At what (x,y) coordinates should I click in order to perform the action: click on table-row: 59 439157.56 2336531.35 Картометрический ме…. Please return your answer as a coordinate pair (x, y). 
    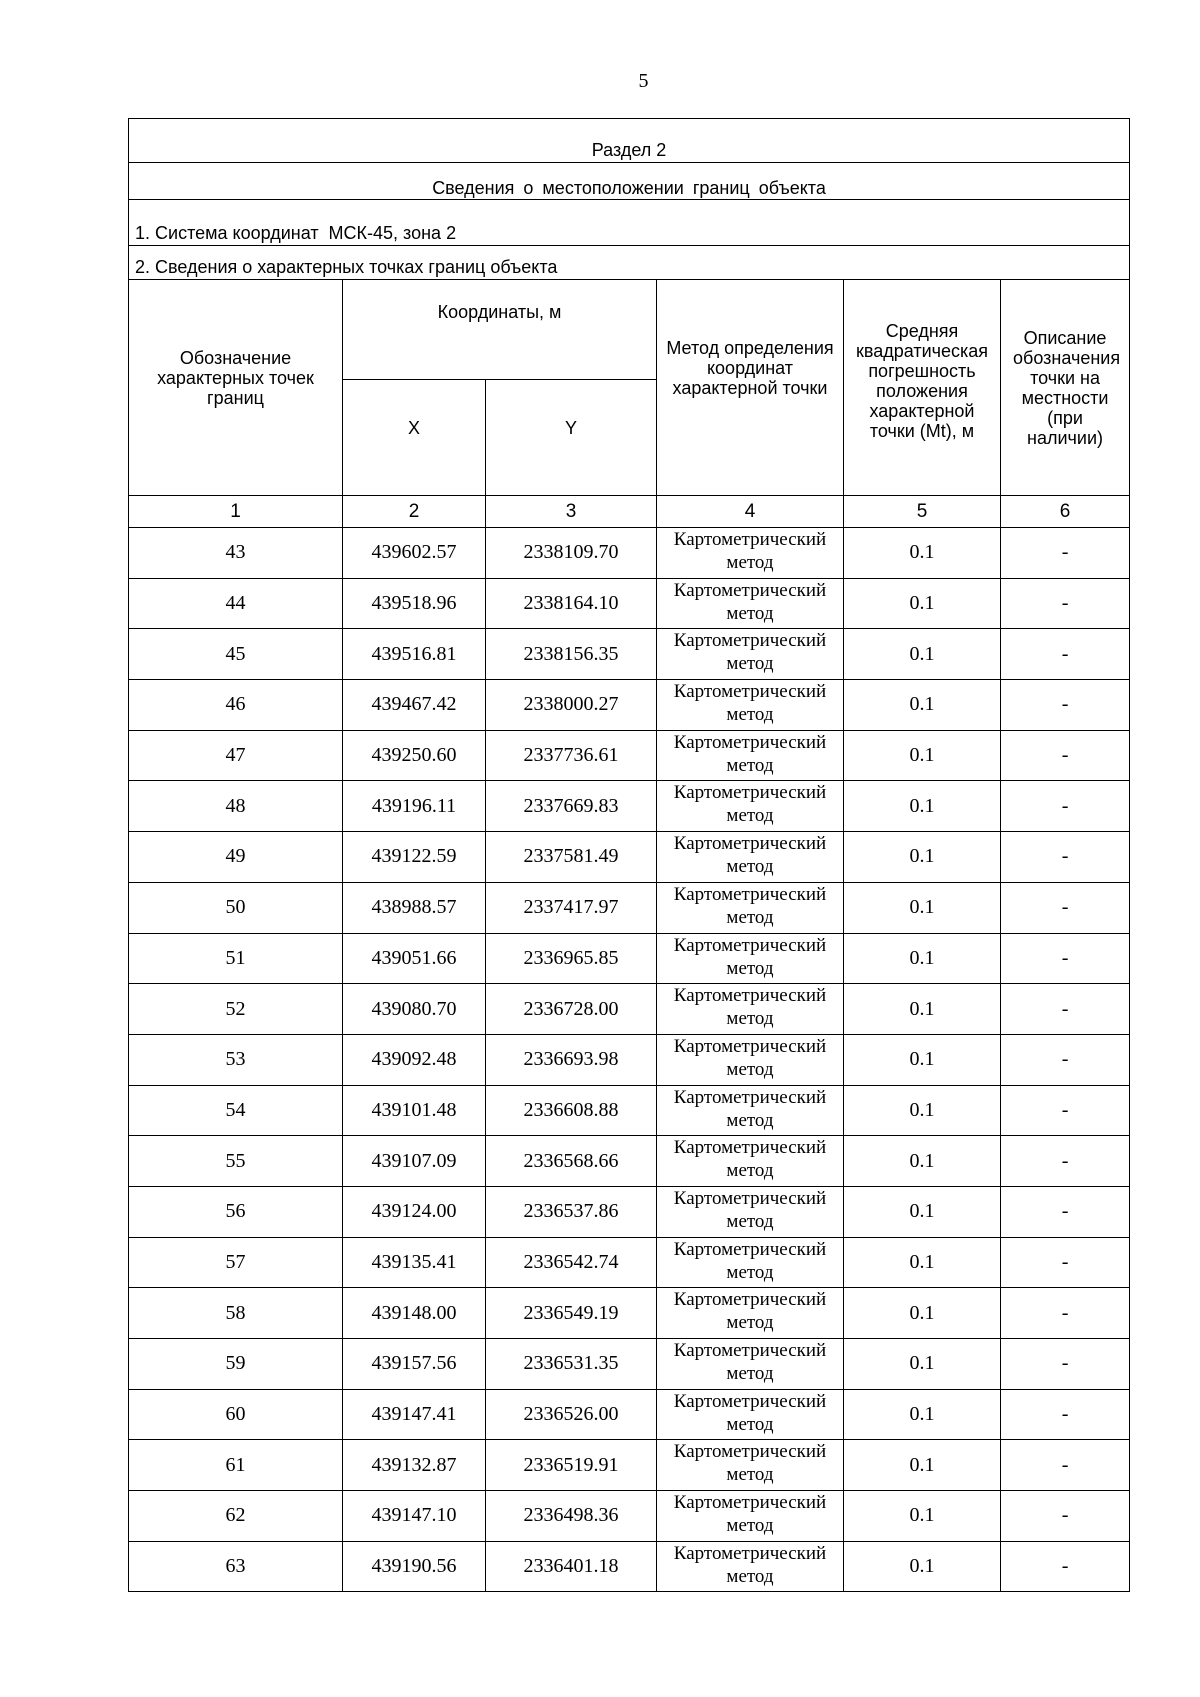
    Looking at the image, I should click on (629, 1364).